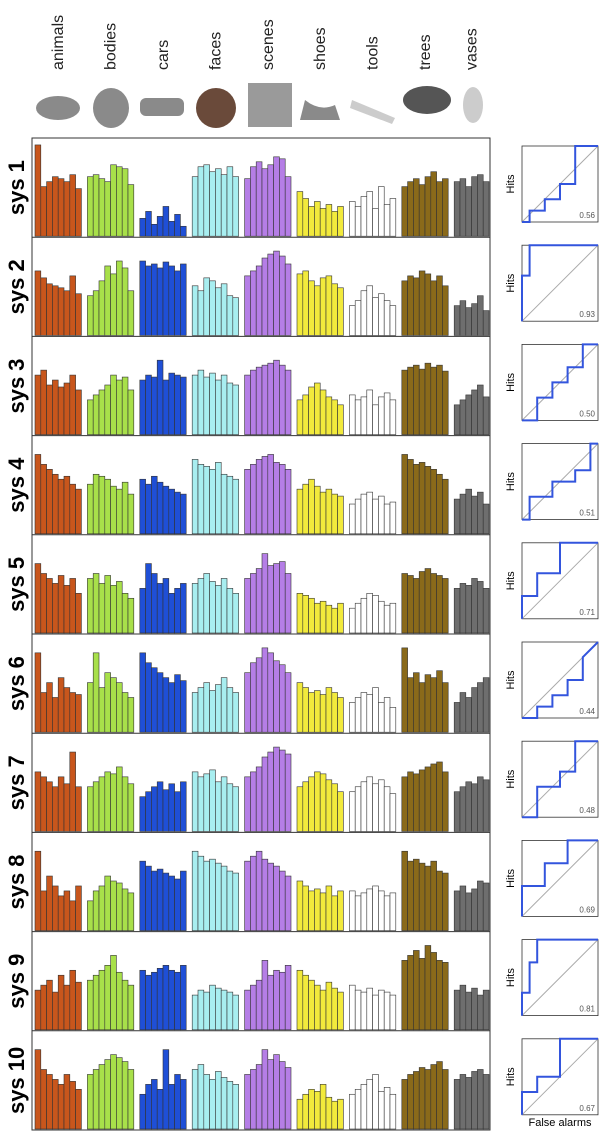 The height and width of the screenshot is (1134, 602). Describe the element at coordinates (16, 286) in the screenshot. I see `row-label: sys 2` at that location.